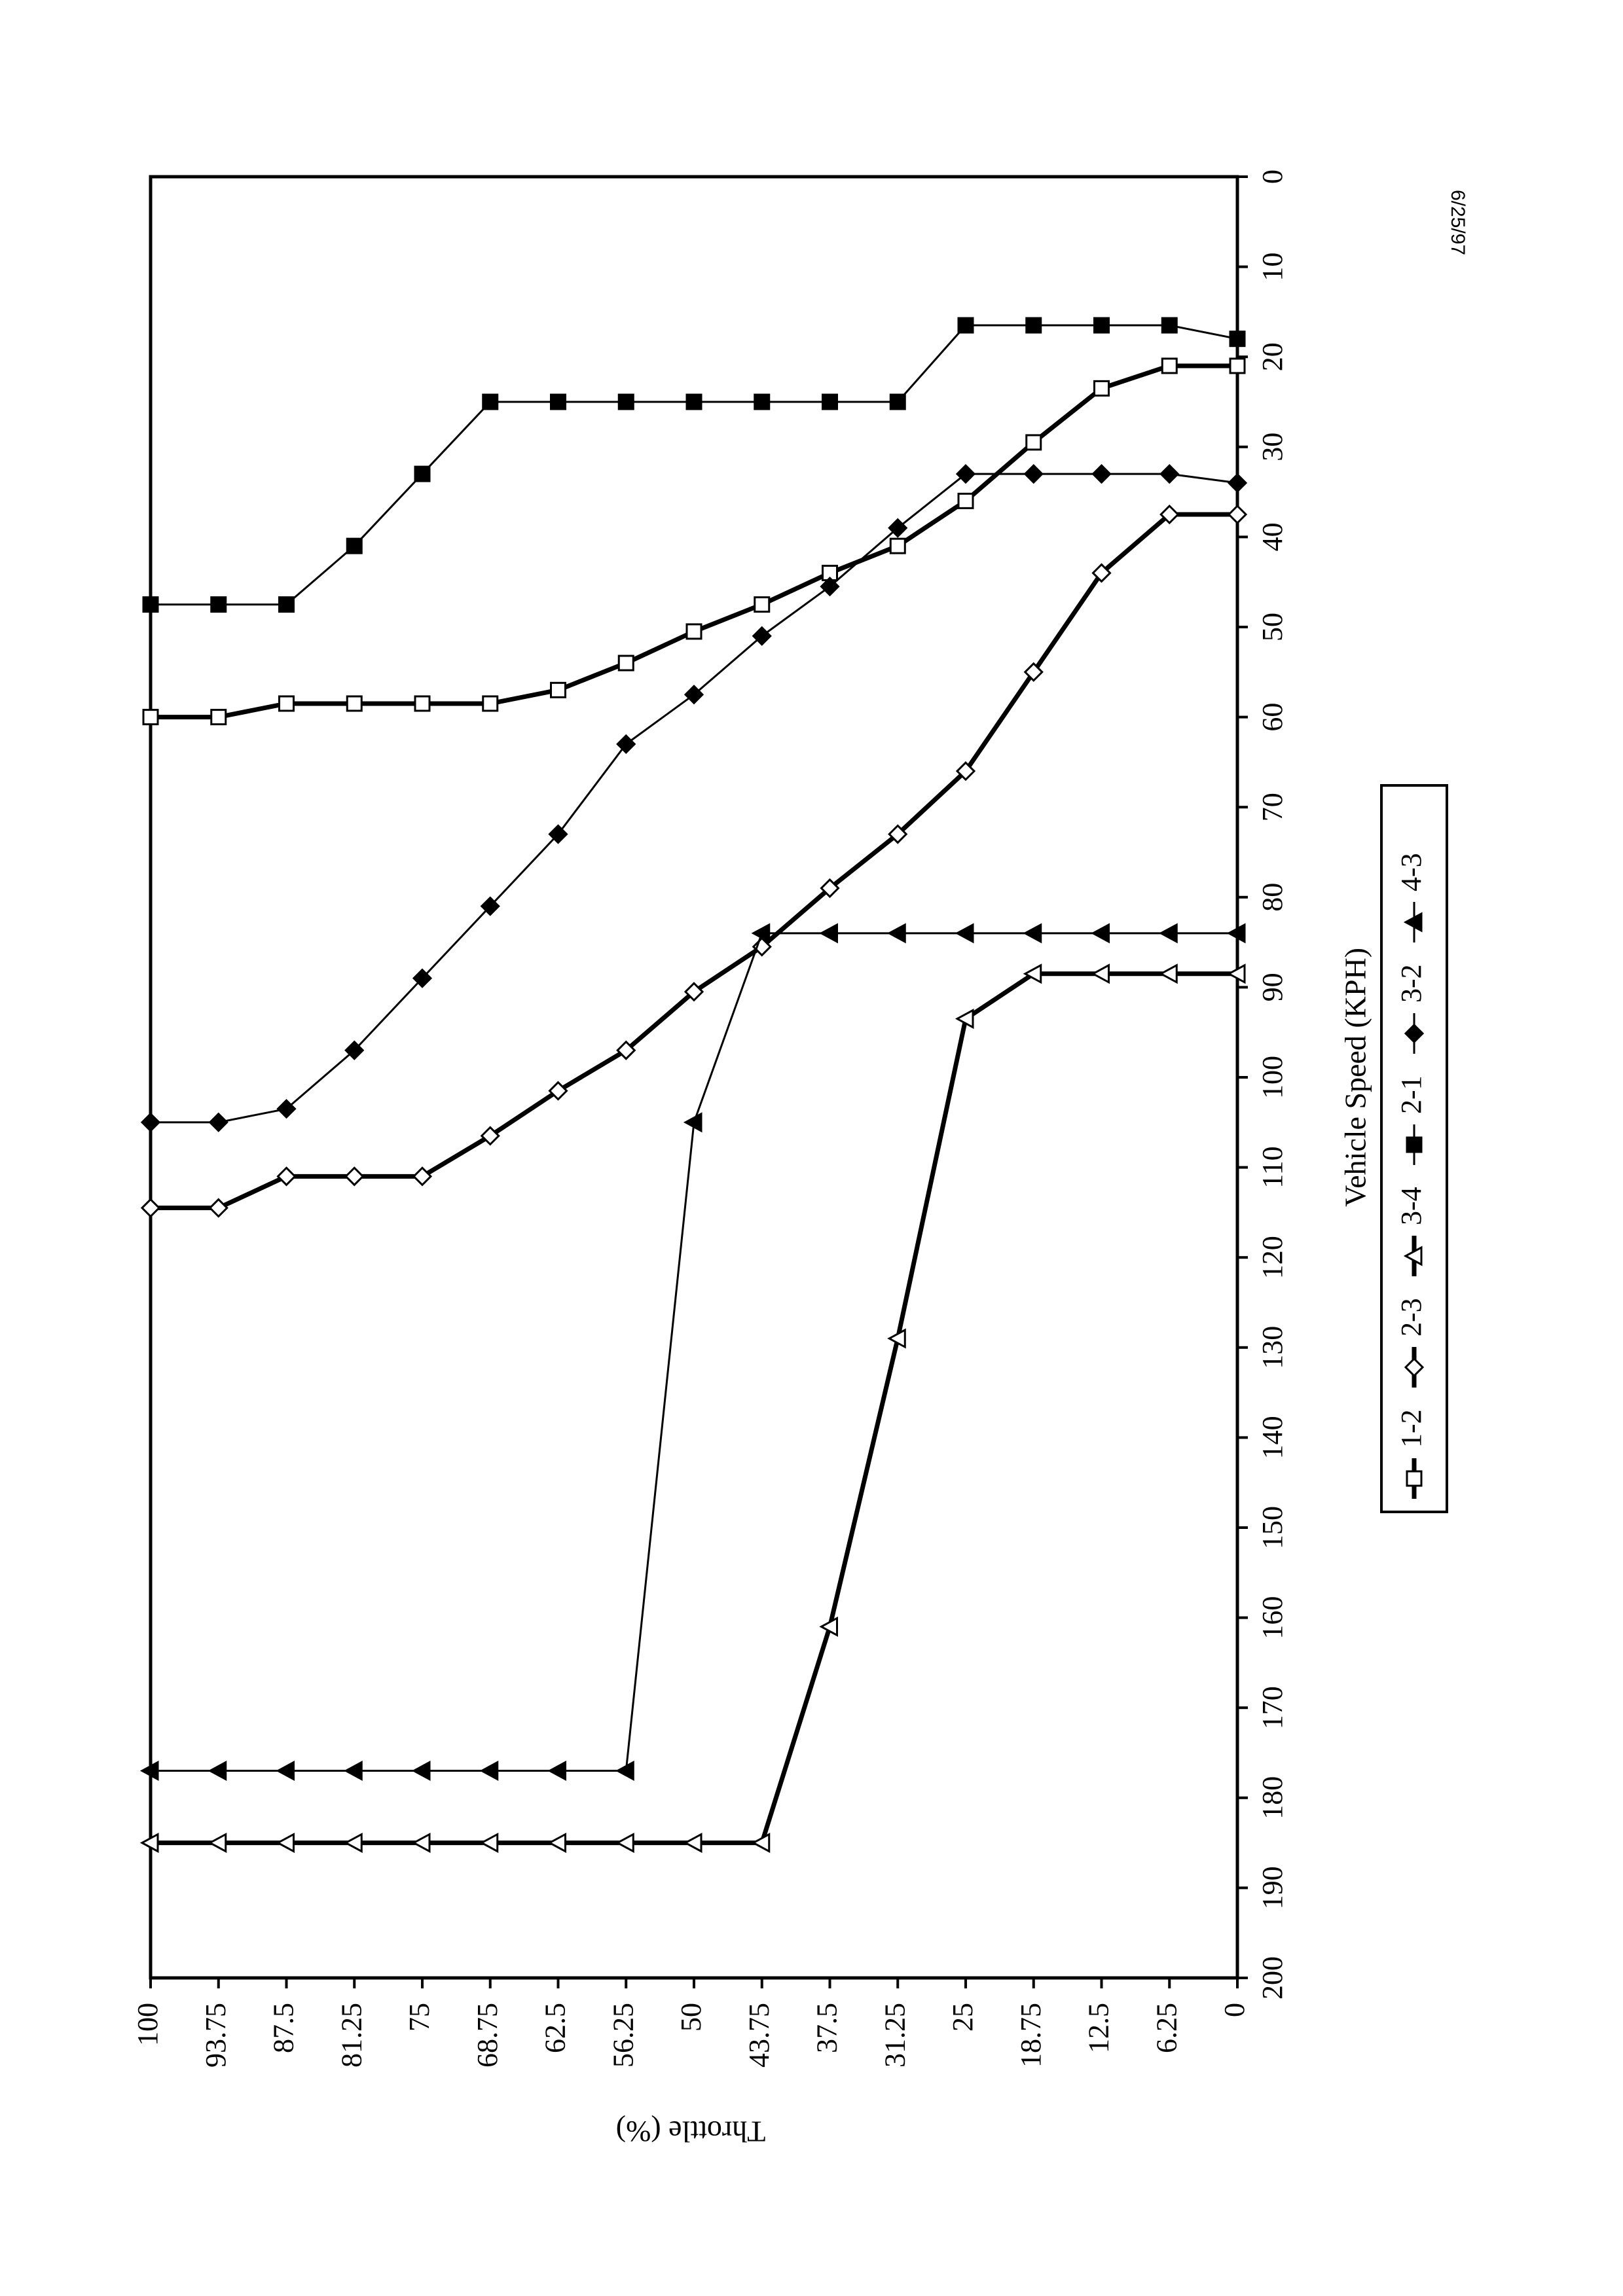  I want to click on legend-entry-3-4: 3-4, so click(1411, 1231).